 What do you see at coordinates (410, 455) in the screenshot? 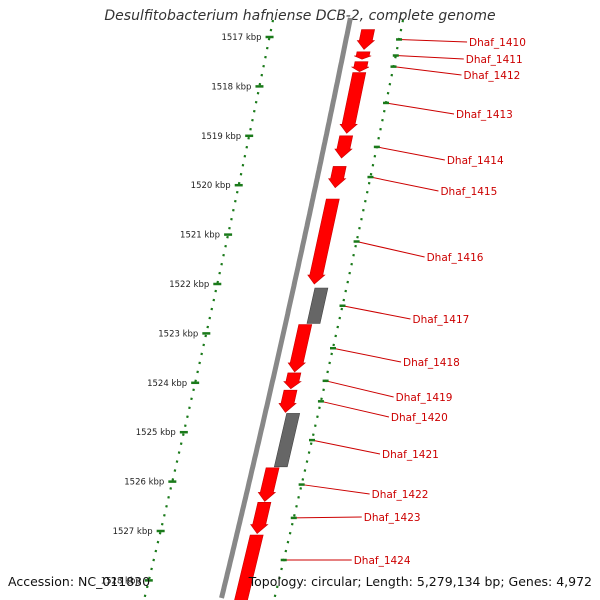
I see `gene-label: Dhaf_1421` at bounding box center [410, 455].